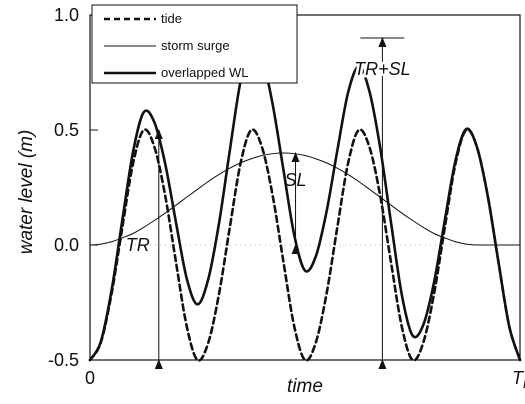  What do you see at coordinates (66, 130) in the screenshot?
I see `y-tick-label-2: 0.5` at bounding box center [66, 130].